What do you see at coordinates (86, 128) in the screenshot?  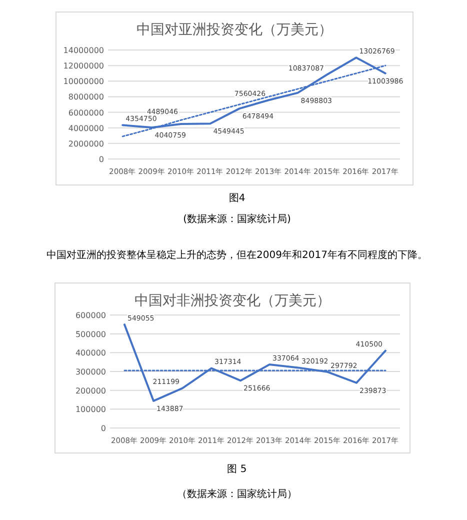 I see `y-tick-label: 4000000` at bounding box center [86, 128].